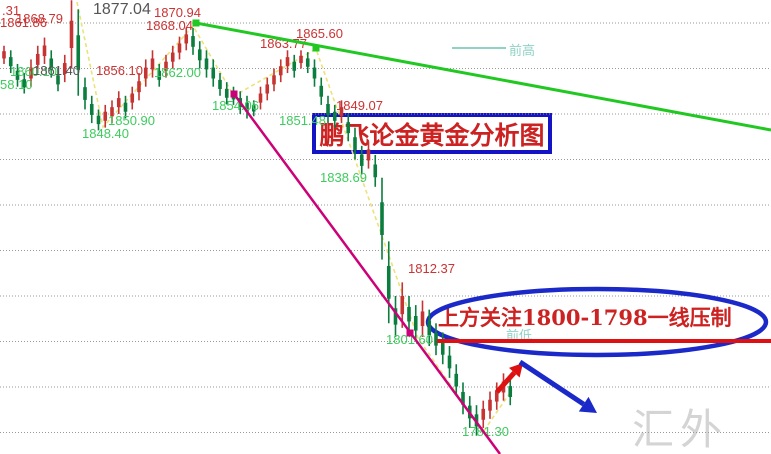  What do you see at coordinates (431, 268) in the screenshot?
I see `price-label: 1812.37` at bounding box center [431, 268].